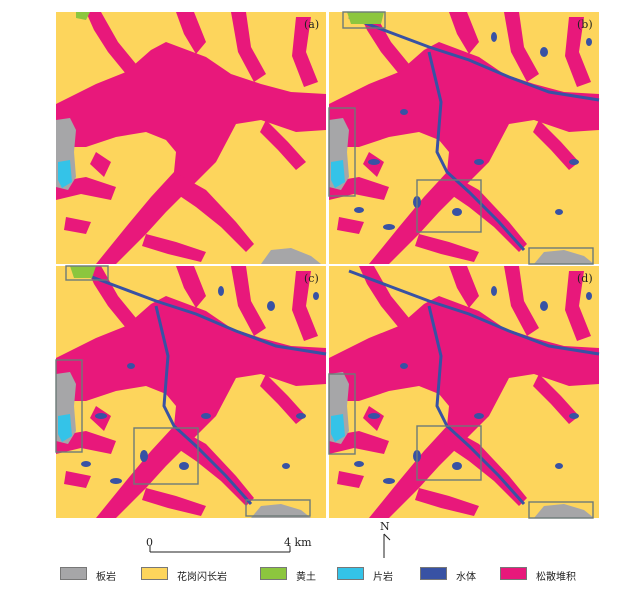 The height and width of the screenshot is (589, 619). What do you see at coordinates (383, 577) in the screenshot?
I see `legend-label-schist: 片岩` at bounding box center [383, 577].